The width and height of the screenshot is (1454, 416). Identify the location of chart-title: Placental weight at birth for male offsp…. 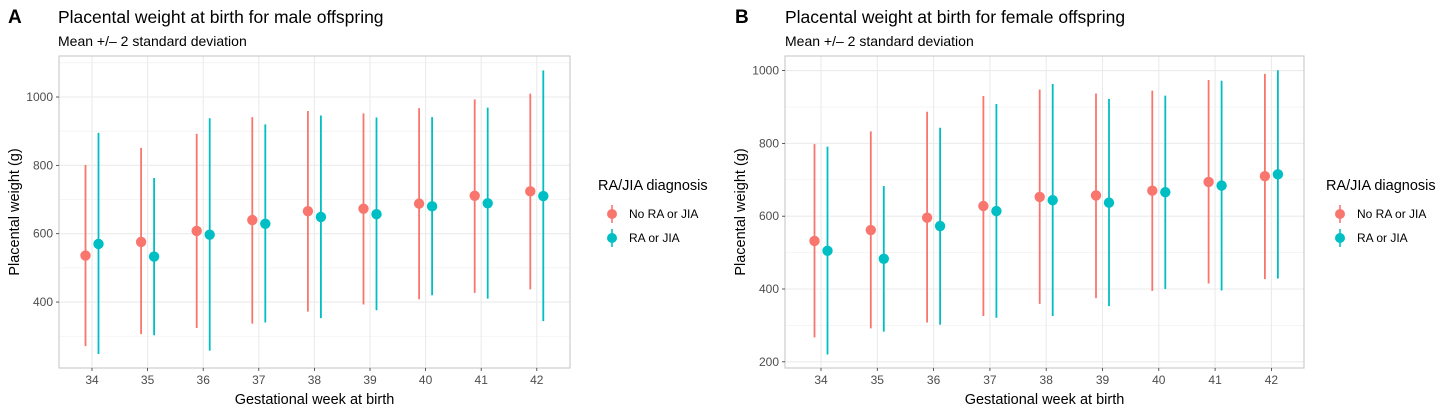
(221, 17).